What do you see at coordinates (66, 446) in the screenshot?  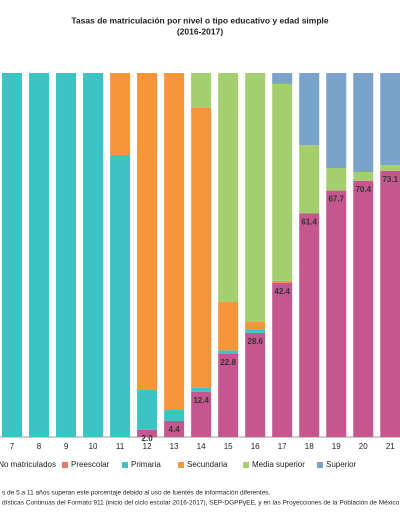 I see `x-tick-label: 9` at bounding box center [66, 446].